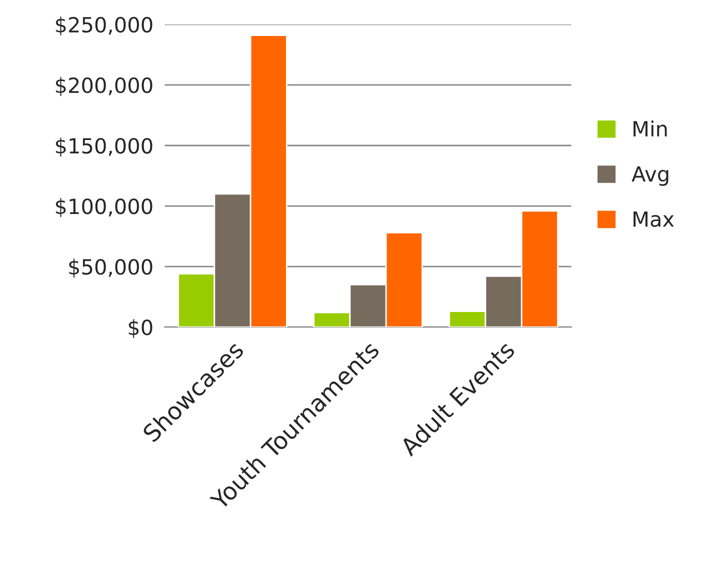 This screenshot has width=701, height=582. What do you see at coordinates (650, 128) in the screenshot?
I see `legend-label: Min` at bounding box center [650, 128].